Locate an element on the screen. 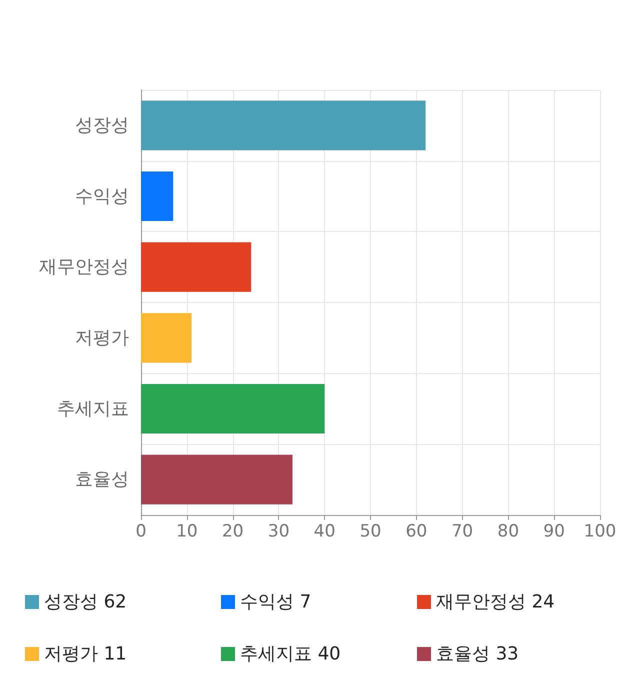 This screenshot has height=700, width=640. x-tick-label: 70 is located at coordinates (462, 532).